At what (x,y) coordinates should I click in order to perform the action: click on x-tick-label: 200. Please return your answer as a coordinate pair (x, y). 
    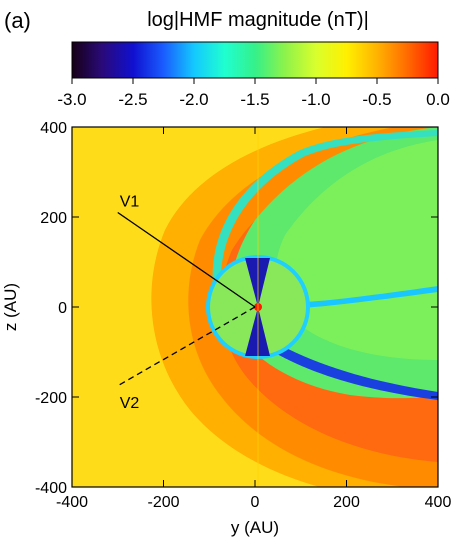
    Looking at the image, I should click on (346, 502).